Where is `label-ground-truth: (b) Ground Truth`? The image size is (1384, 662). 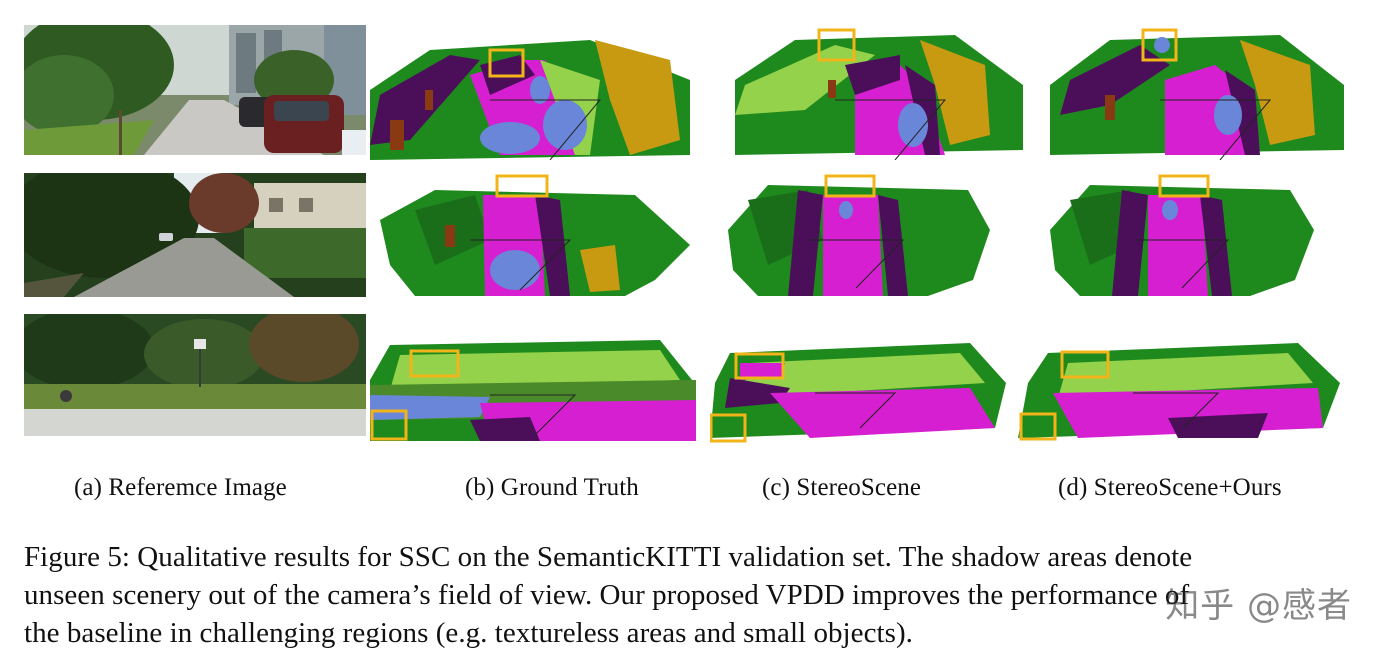
label-ground-truth: (b) Ground Truth is located at coordinates (552, 487).